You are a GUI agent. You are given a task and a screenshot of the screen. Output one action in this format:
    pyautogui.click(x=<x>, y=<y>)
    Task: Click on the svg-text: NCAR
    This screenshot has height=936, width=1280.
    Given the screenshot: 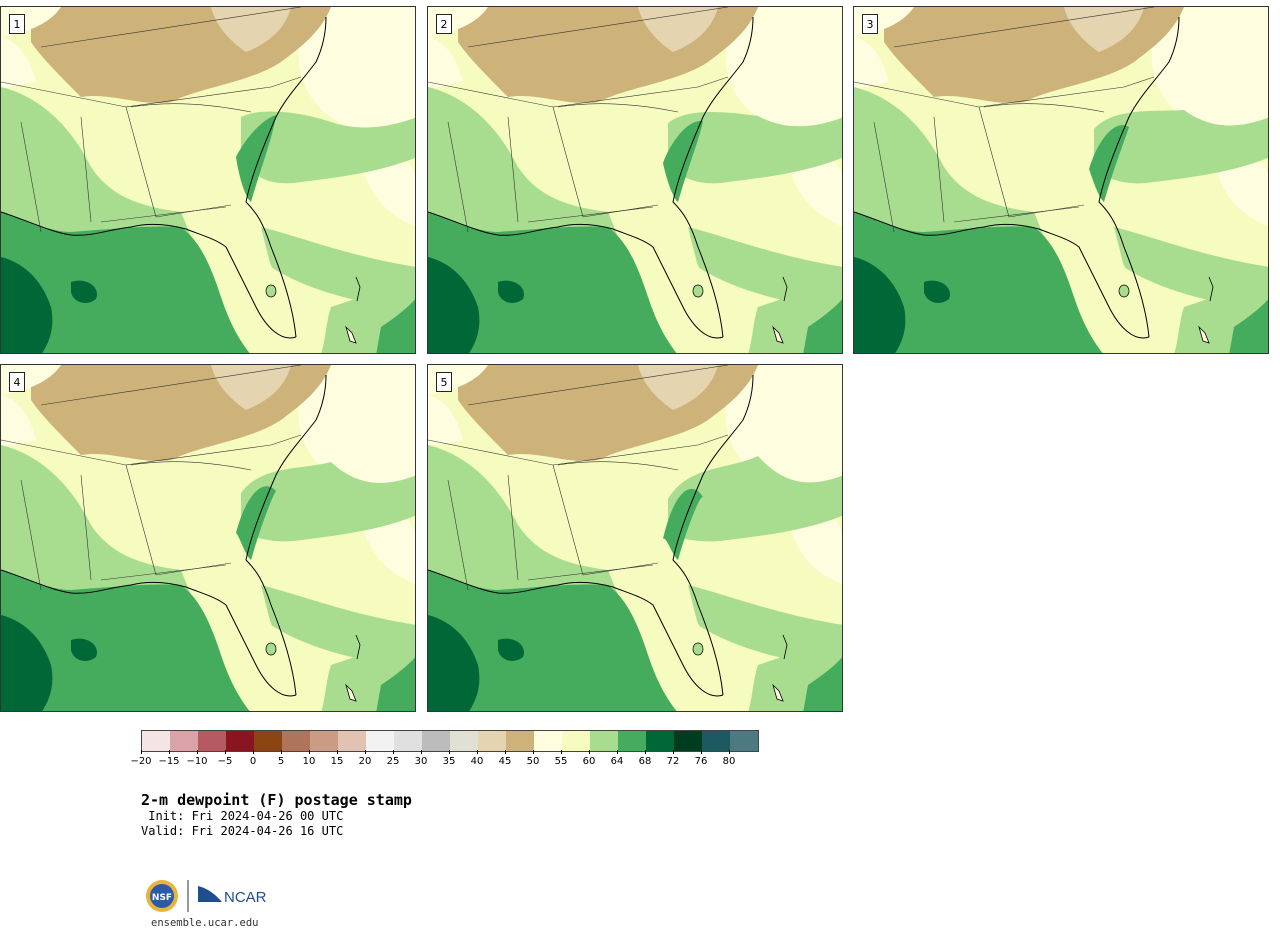 What is the action you would take?
    pyautogui.click(x=245, y=897)
    